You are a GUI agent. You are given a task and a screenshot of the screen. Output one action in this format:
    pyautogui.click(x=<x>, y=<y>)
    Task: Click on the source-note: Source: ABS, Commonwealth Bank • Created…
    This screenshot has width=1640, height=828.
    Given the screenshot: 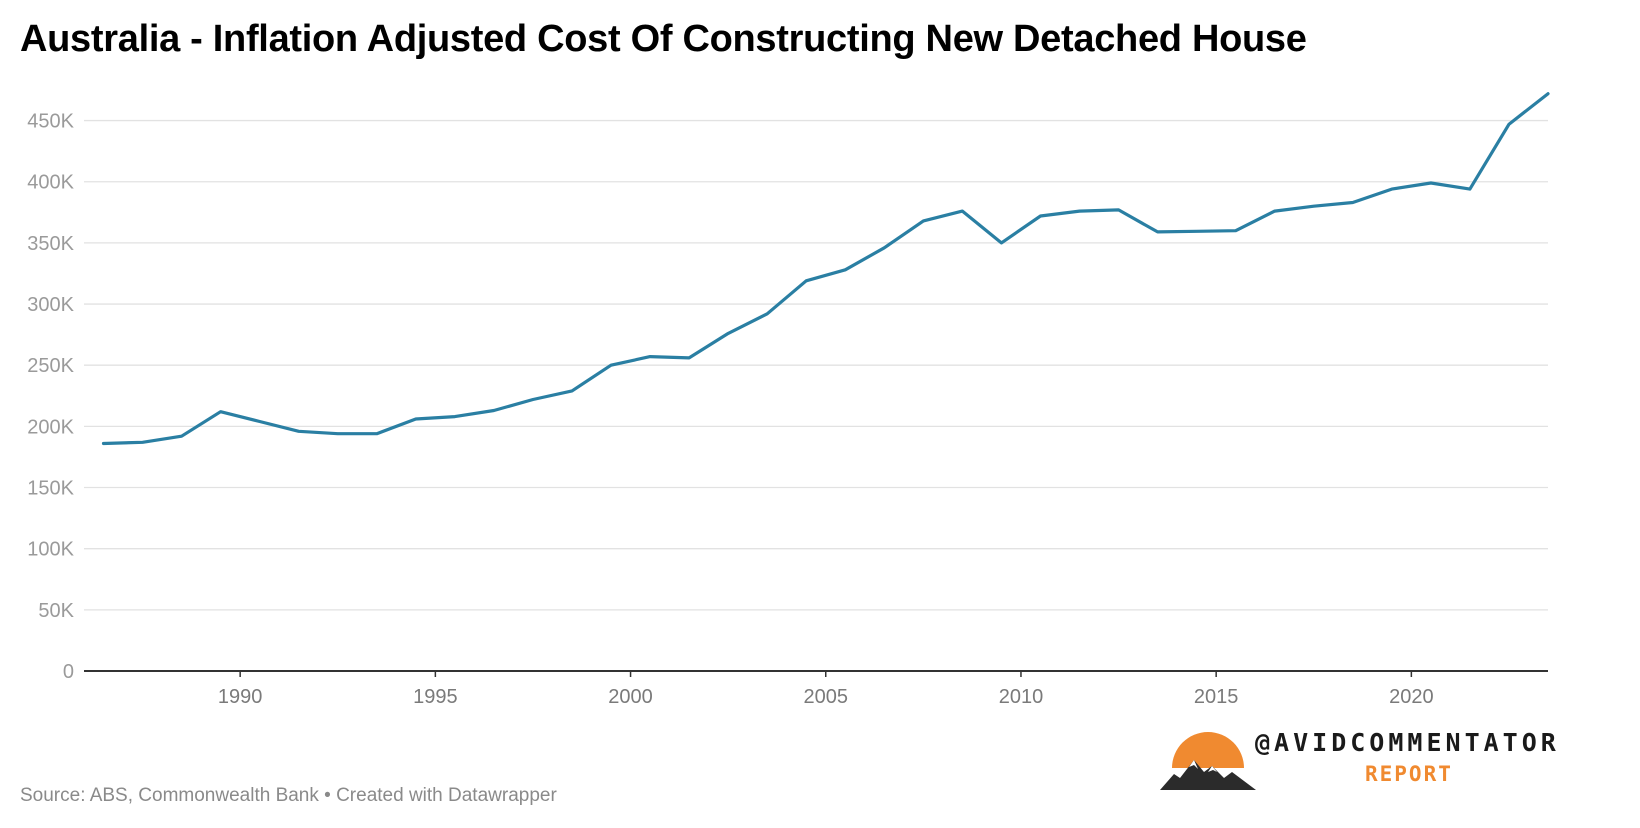 What is the action you would take?
    pyautogui.click(x=288, y=795)
    